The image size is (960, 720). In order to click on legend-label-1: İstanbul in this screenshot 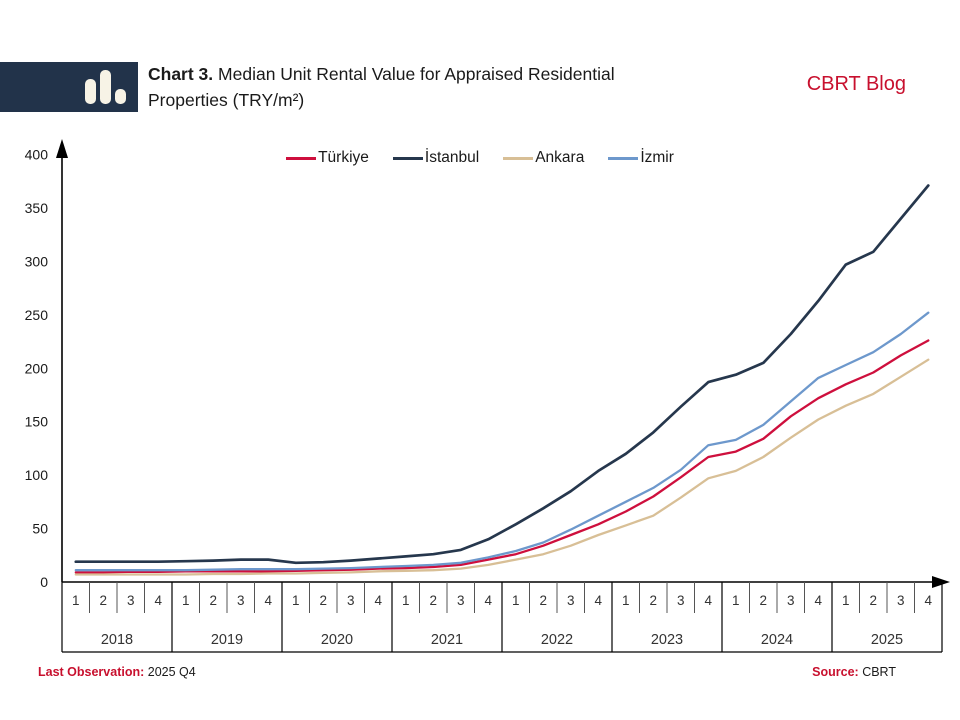, I will do `click(452, 157)`.